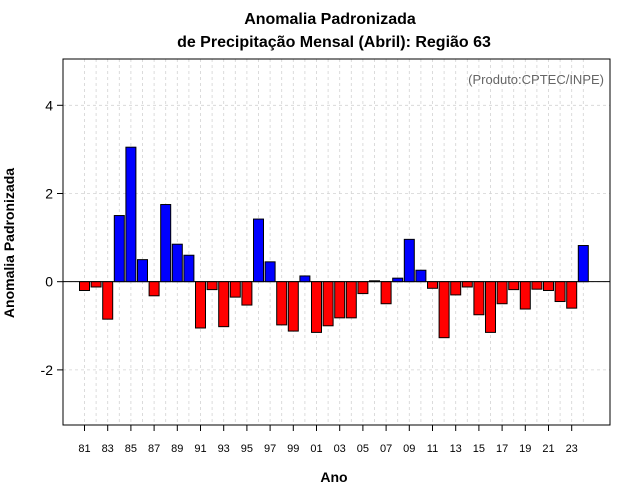  What do you see at coordinates (9, 243) in the screenshot?
I see `y-axis-label: Anomalia Padronizada` at bounding box center [9, 243].